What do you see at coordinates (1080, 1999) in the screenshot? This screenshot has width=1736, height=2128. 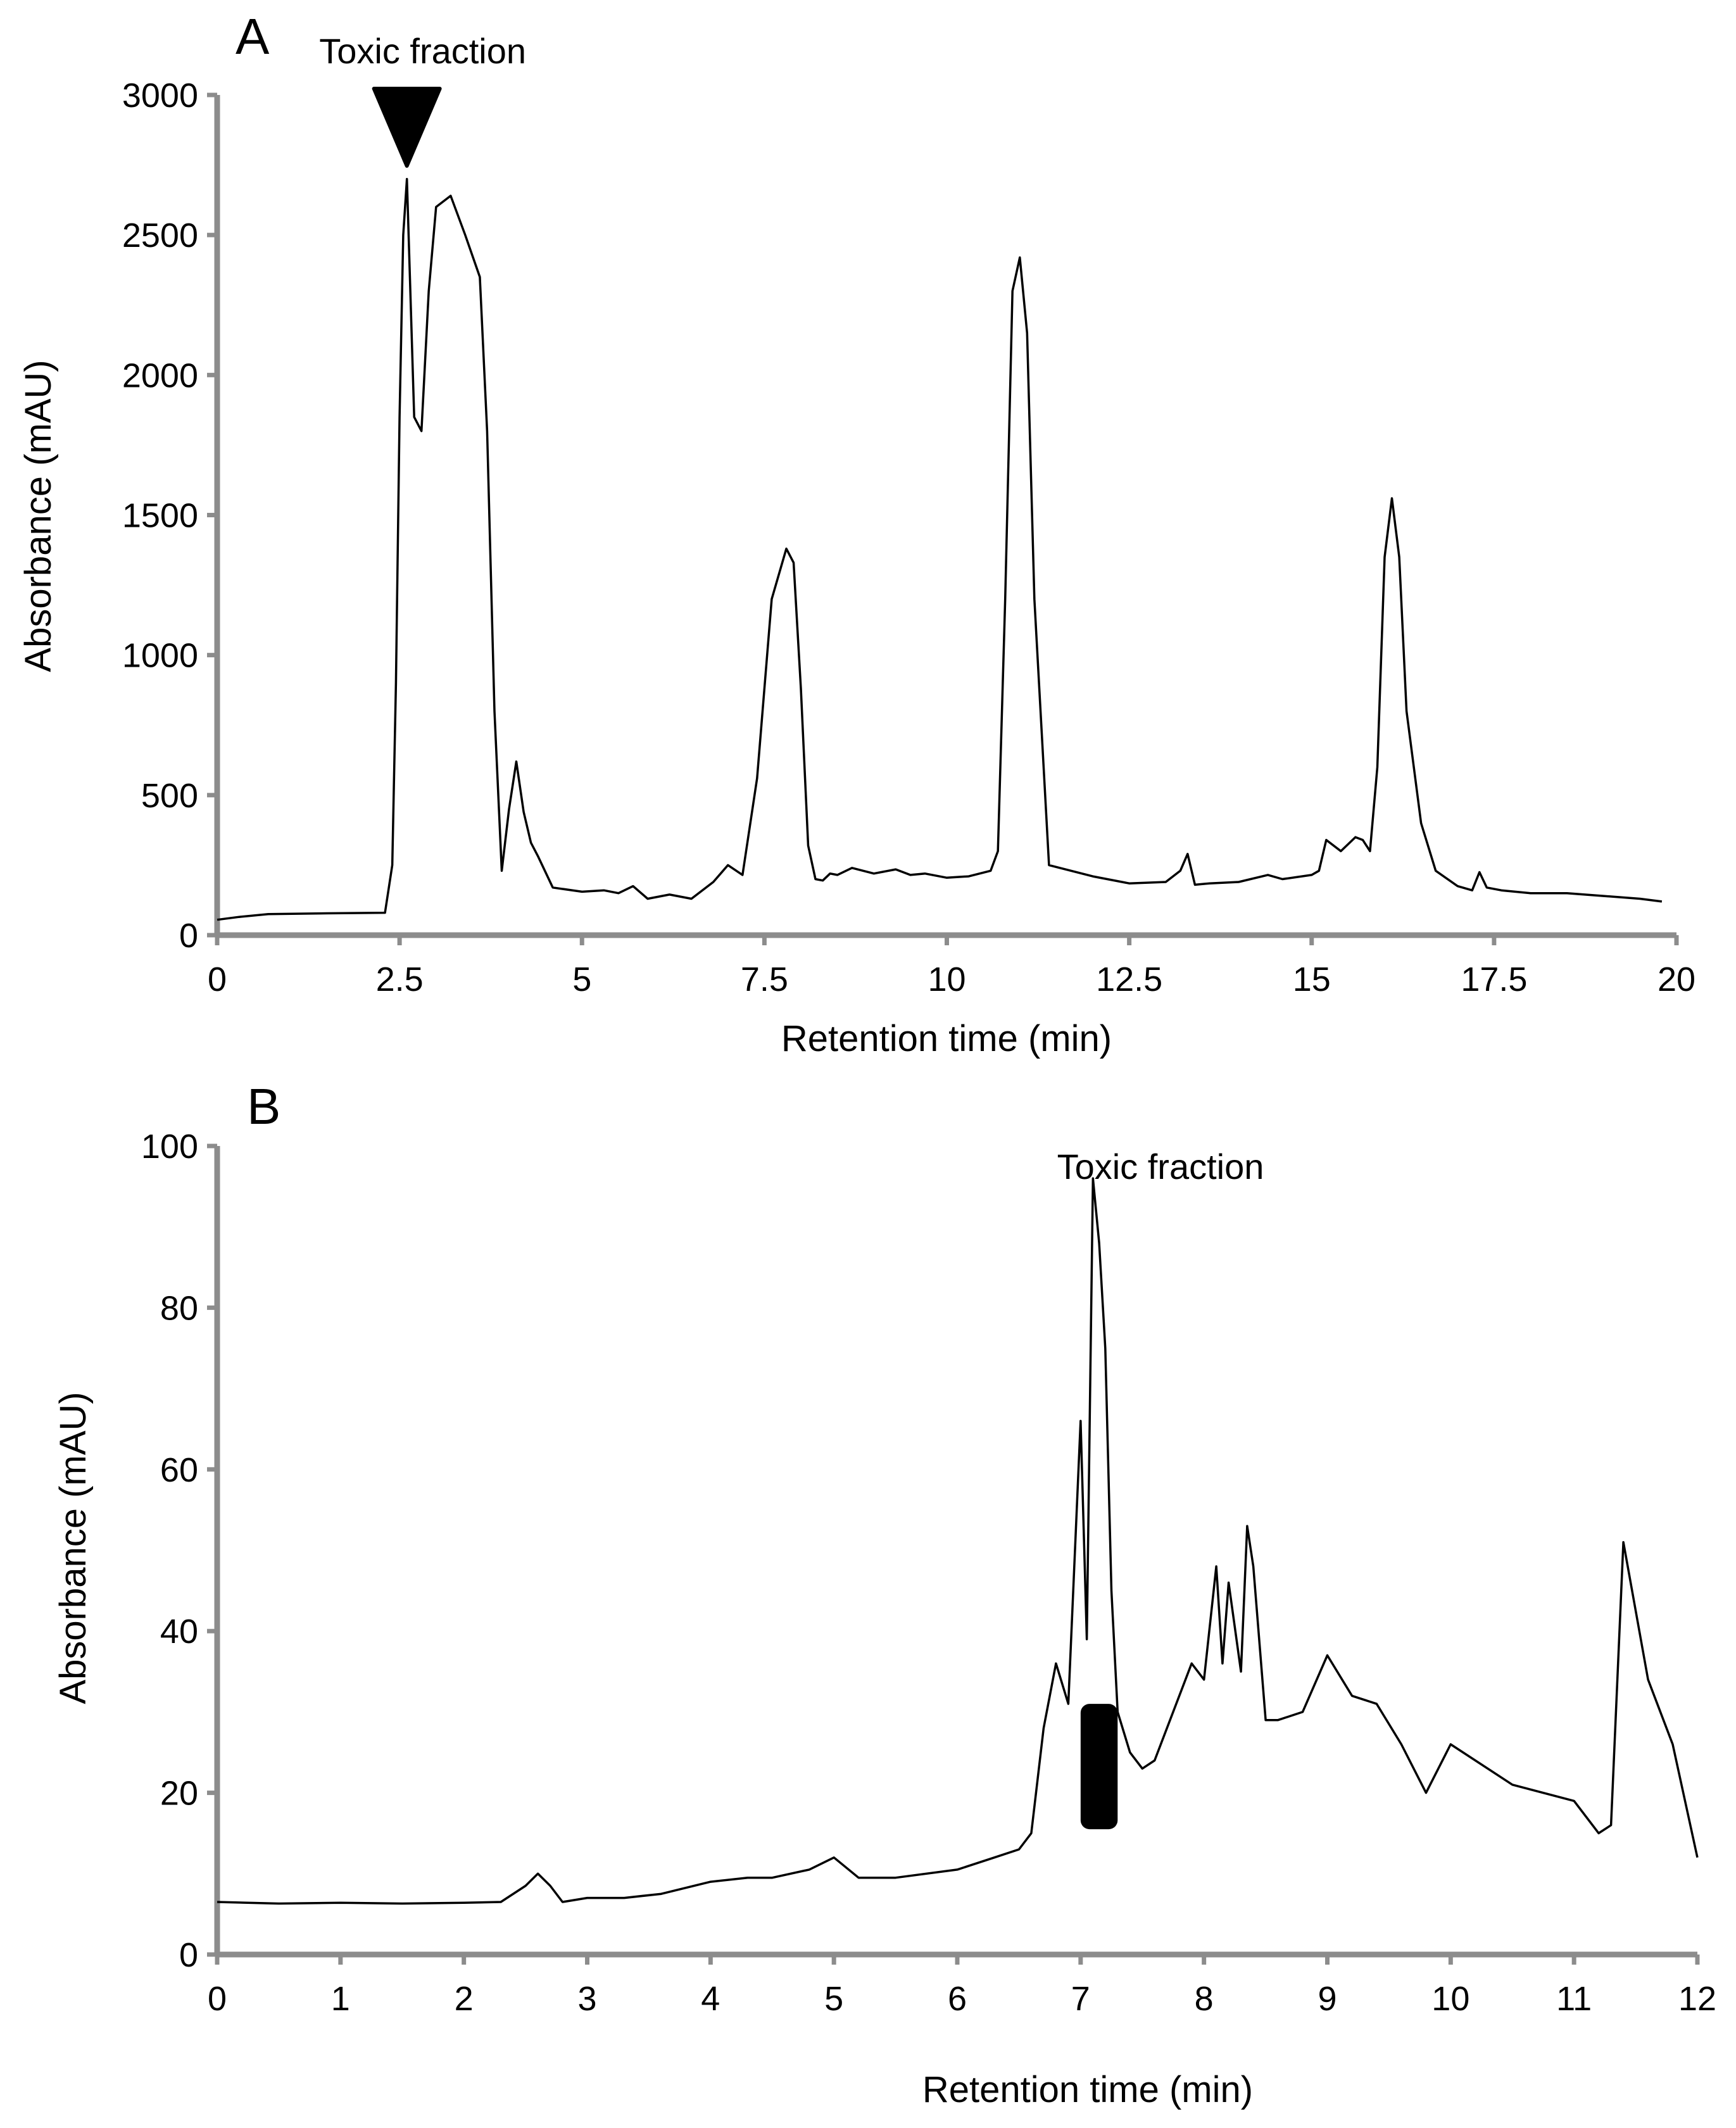 I see `x-tick-label: 7` at bounding box center [1080, 1999].